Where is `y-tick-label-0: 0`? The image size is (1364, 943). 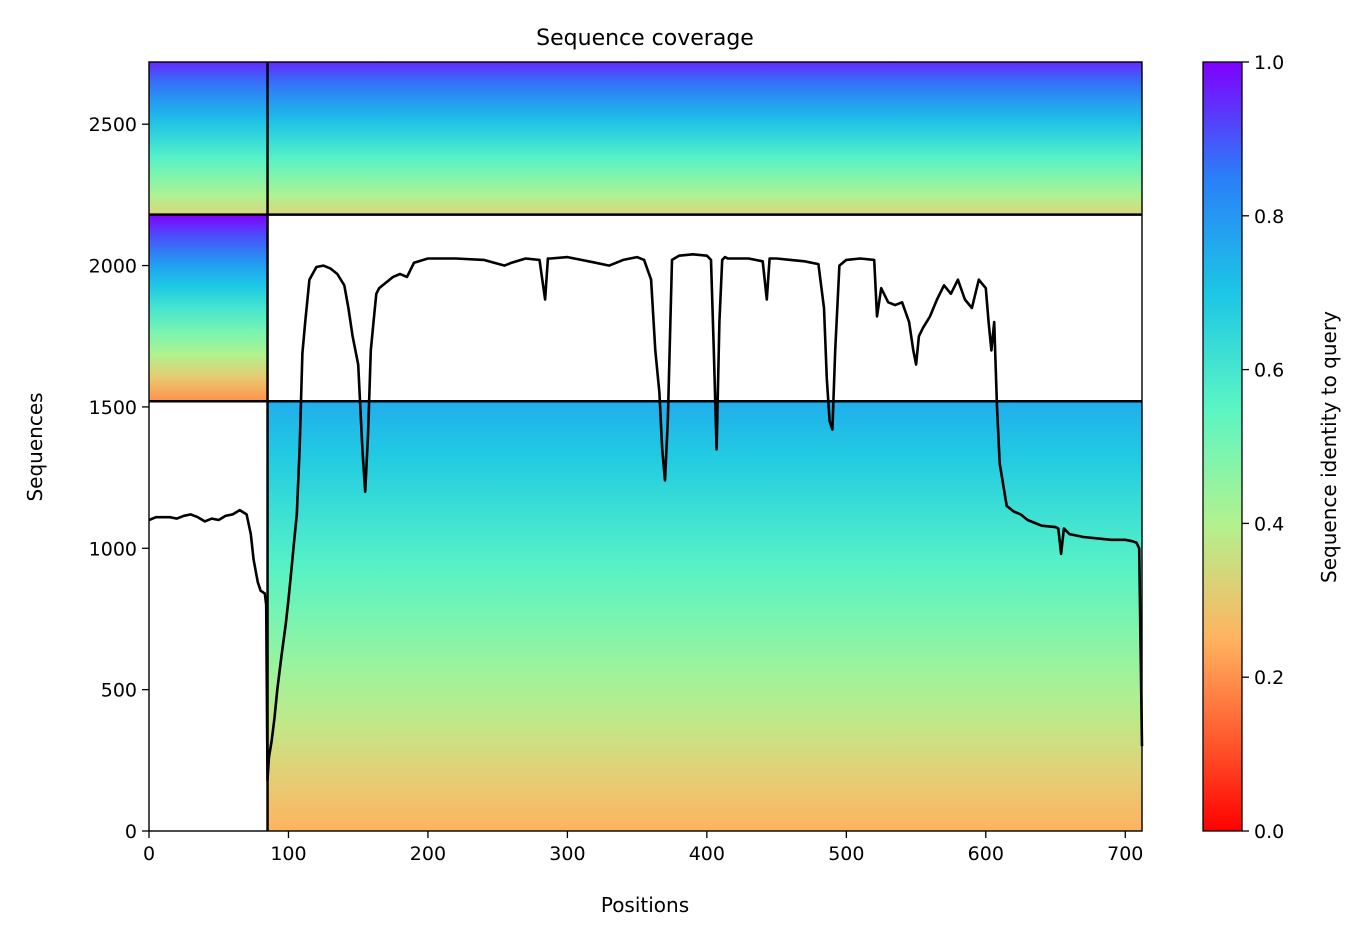 y-tick-label-0: 0 is located at coordinates (131, 832).